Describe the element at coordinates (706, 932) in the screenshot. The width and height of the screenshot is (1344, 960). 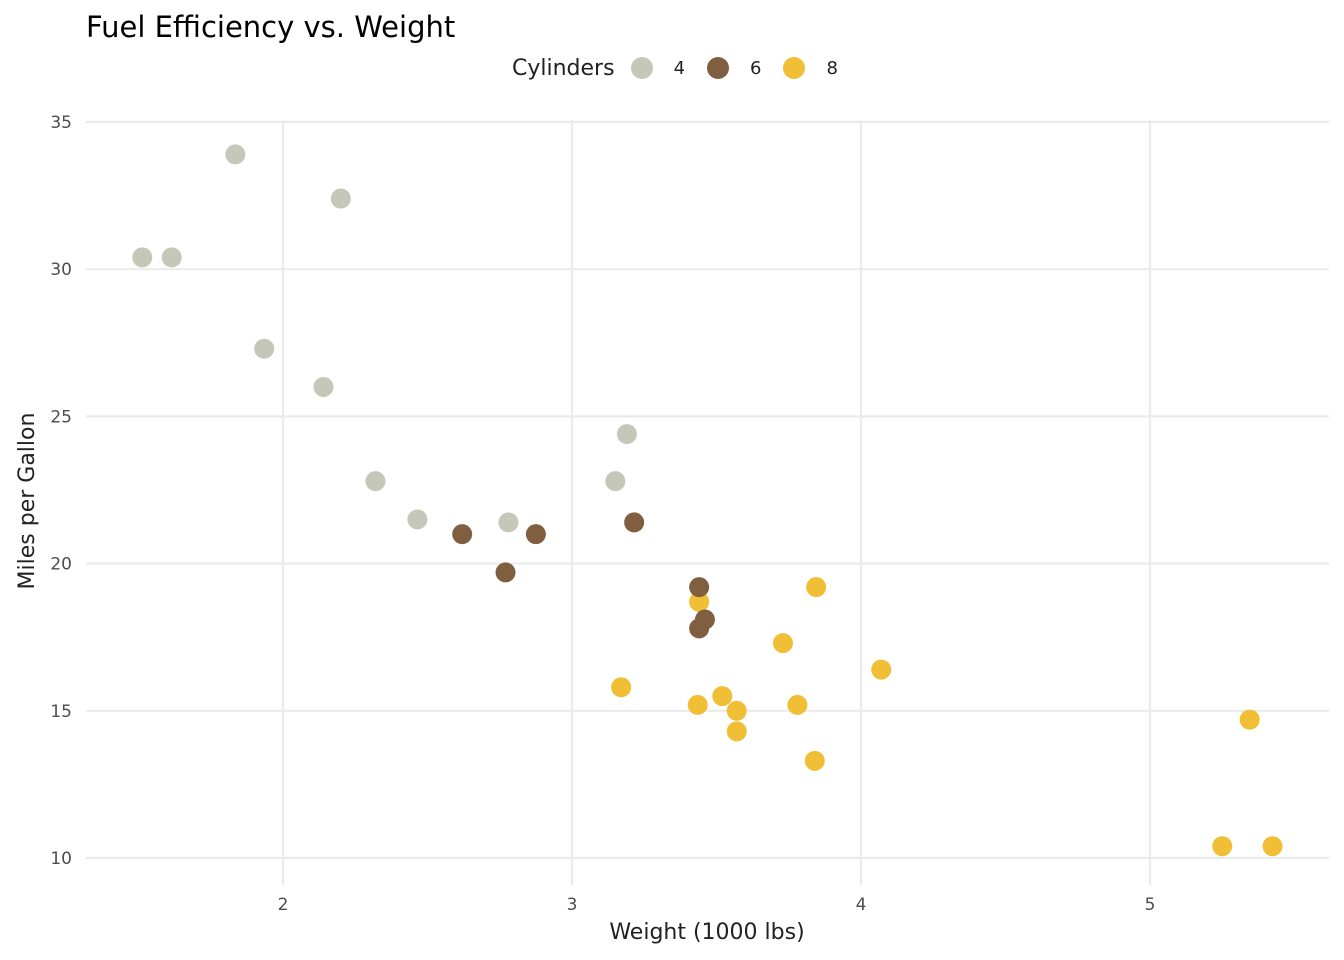
I see `x-axis-title: Weight (1000 lbs)` at that location.